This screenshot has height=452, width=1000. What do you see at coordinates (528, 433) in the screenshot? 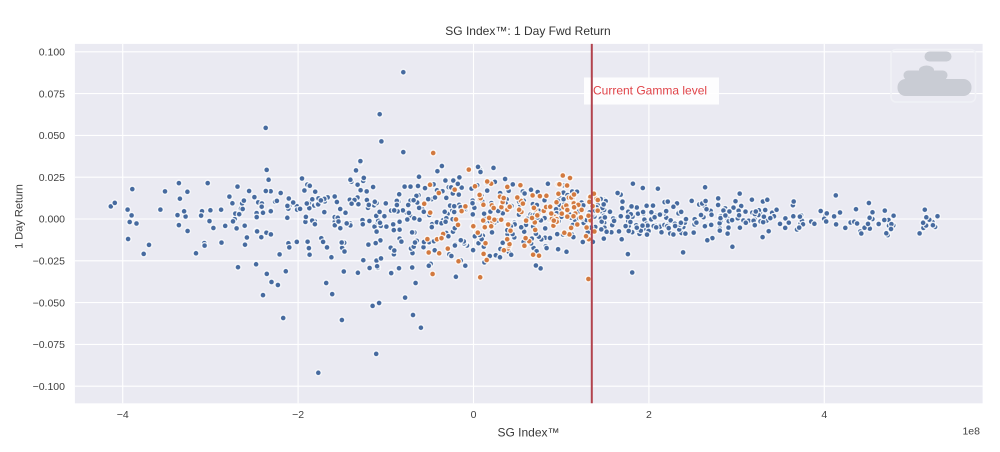
I see `svg-text: SG Index™` at bounding box center [528, 433].